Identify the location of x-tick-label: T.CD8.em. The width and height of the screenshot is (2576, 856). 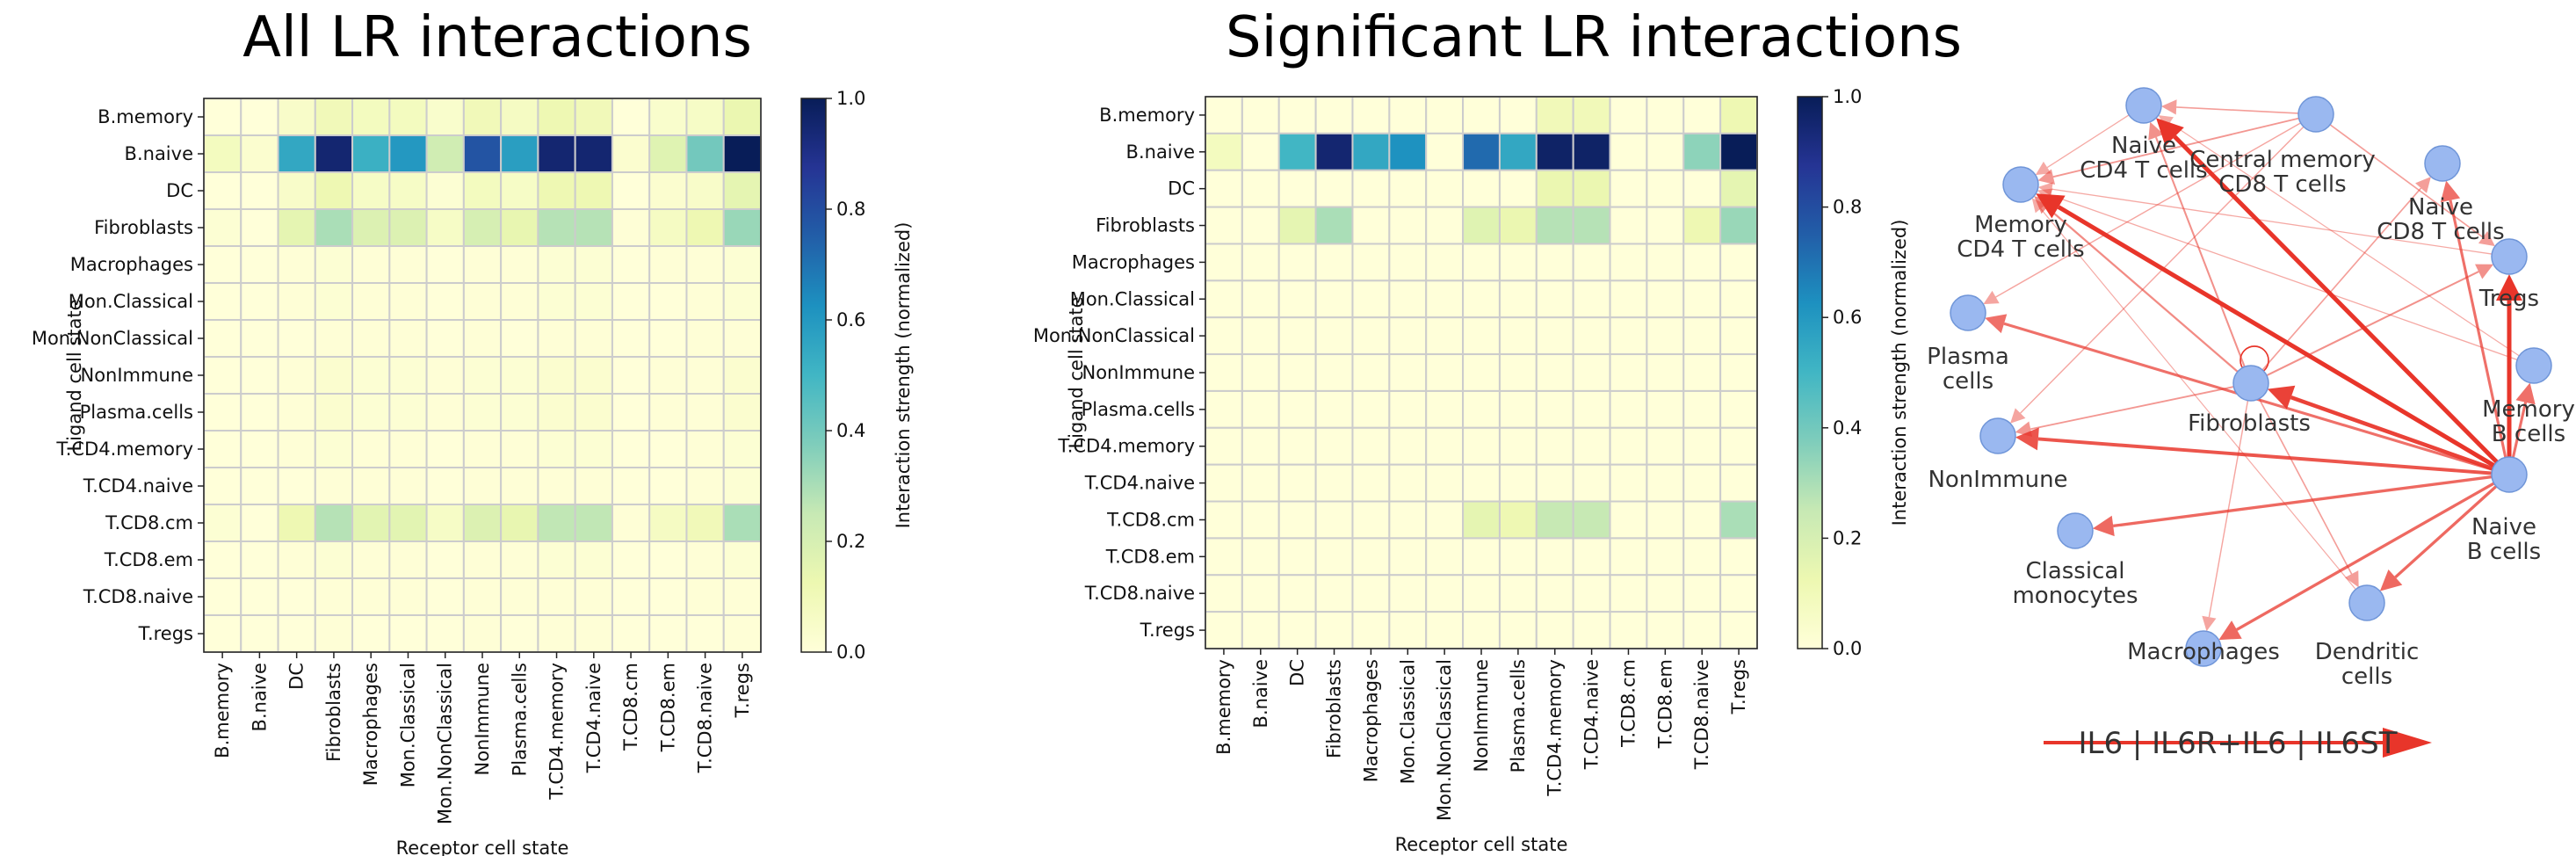
(1664, 704).